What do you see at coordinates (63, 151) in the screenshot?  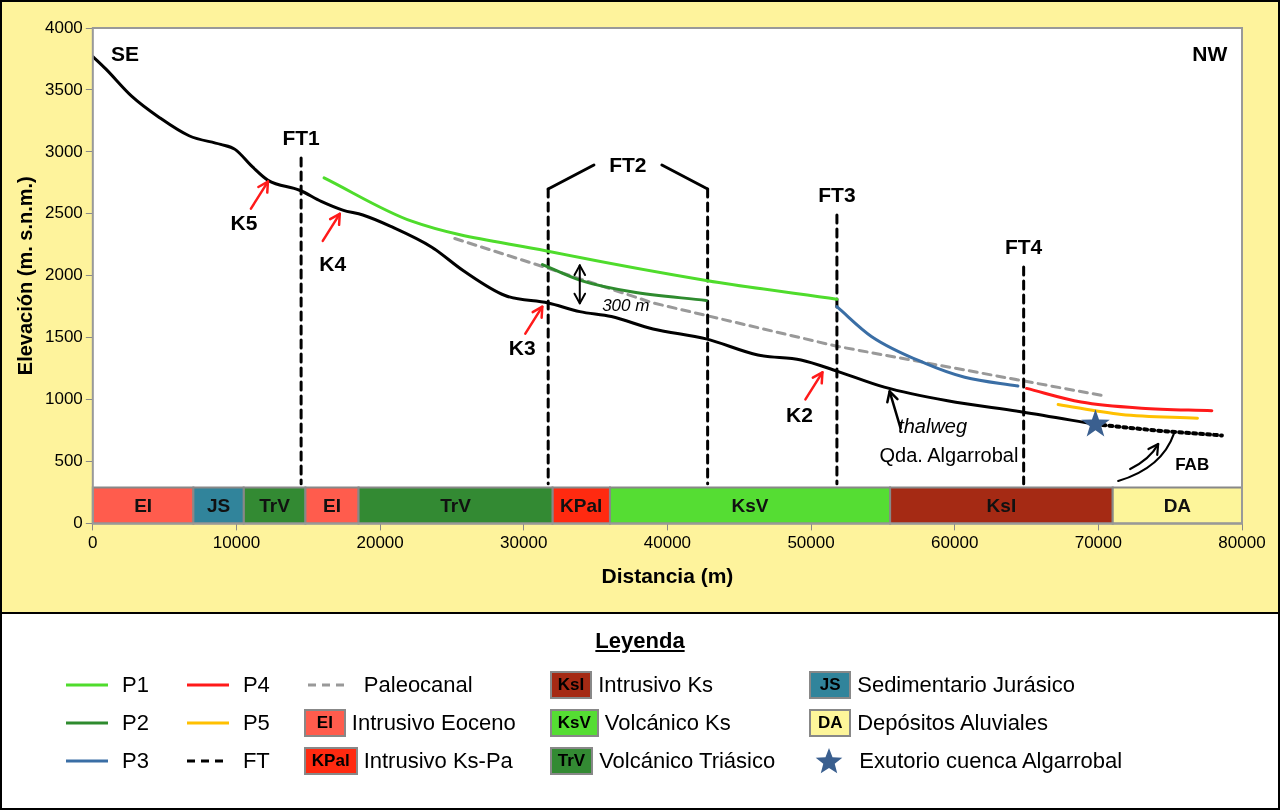 I see `y-tick-label: 3000` at bounding box center [63, 151].